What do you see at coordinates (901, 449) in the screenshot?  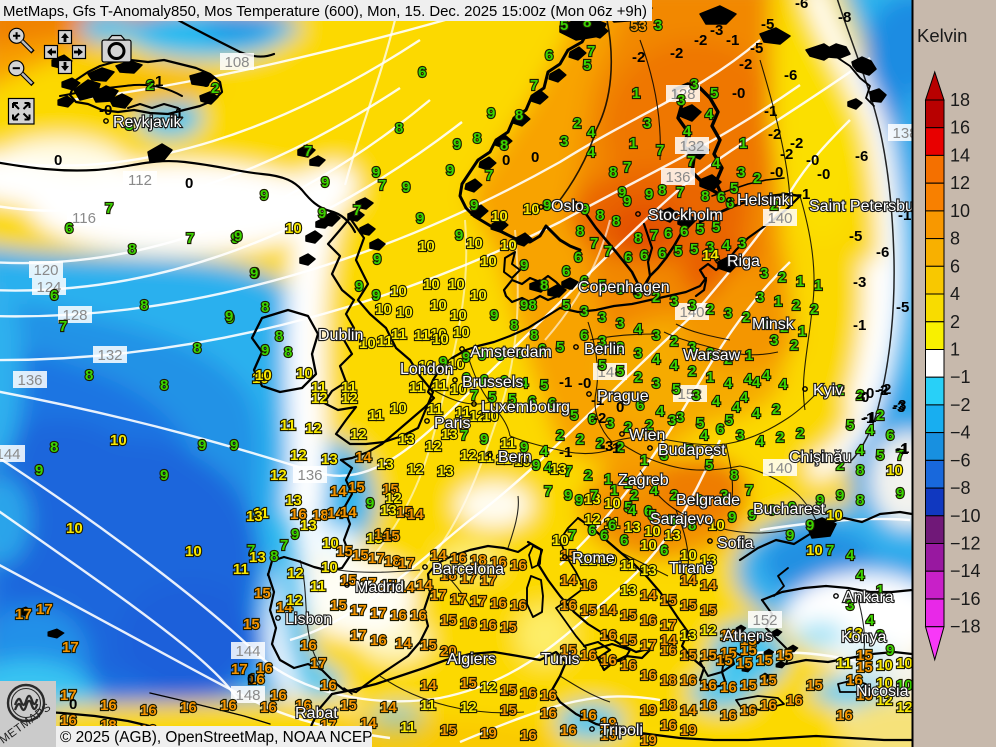 I see `svg-text: -1` at bounding box center [901, 449].